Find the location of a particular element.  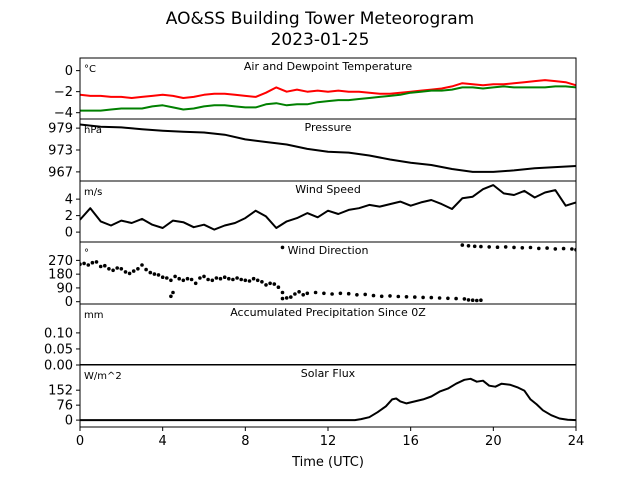

x-tick-label: 24 is located at coordinates (576, 441).